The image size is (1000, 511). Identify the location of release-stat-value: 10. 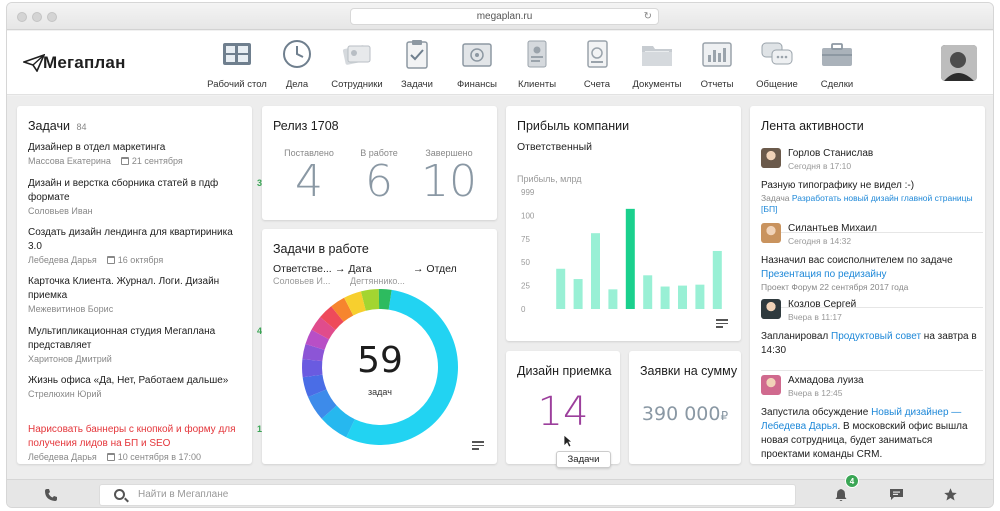
(449, 181).